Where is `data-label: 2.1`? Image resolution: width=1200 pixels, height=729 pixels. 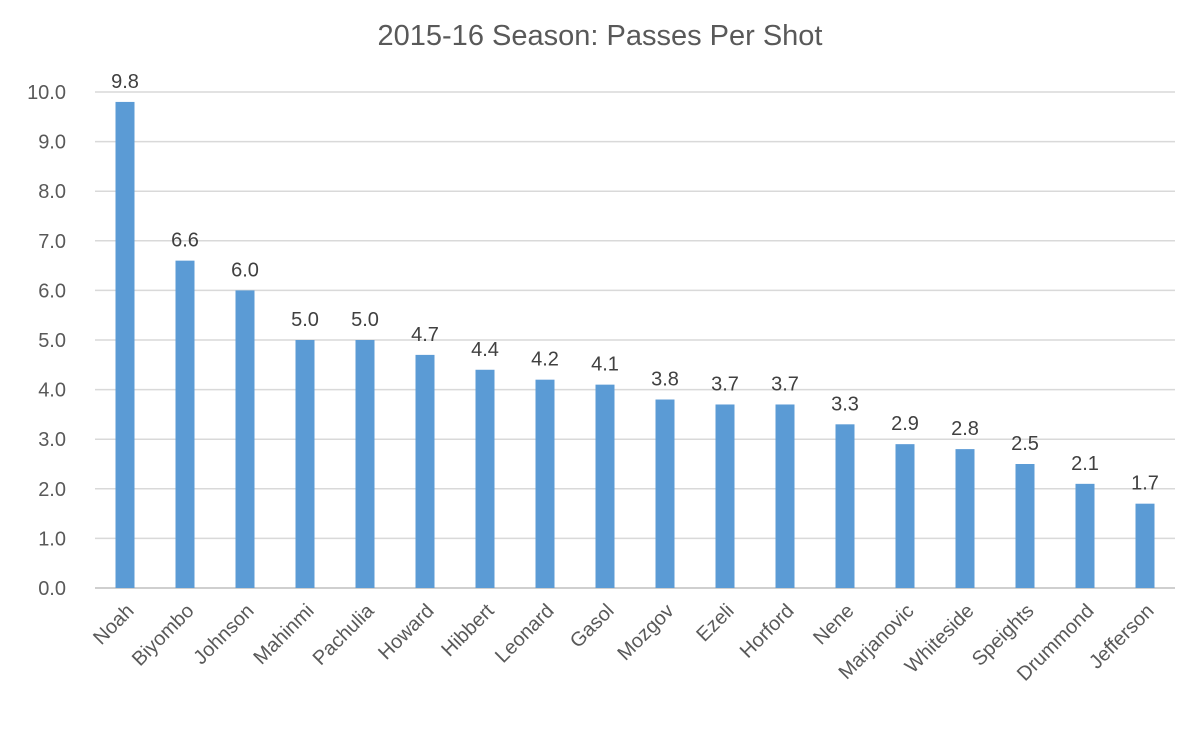
data-label: 2.1 is located at coordinates (1085, 464).